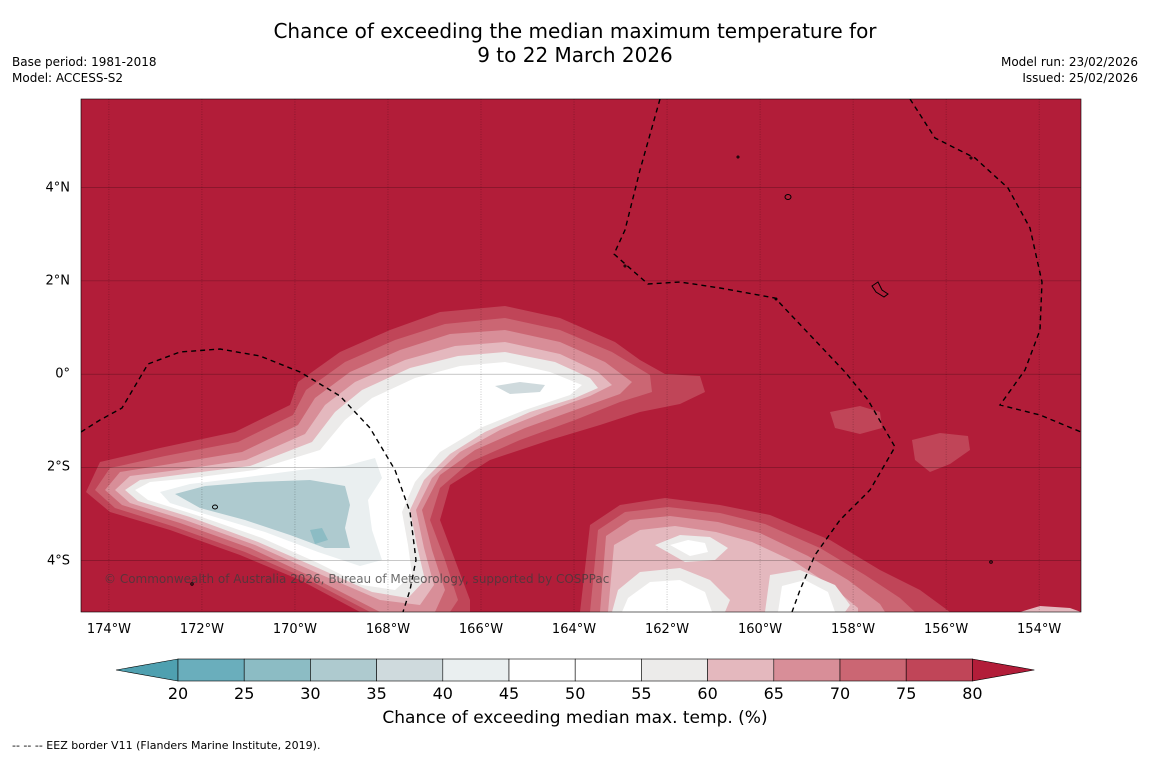 Image resolution: width=1150 pixels, height=758 pixels. Describe the element at coordinates (773, 693) in the screenshot. I see `colorbar-tick-label: 65` at that location.